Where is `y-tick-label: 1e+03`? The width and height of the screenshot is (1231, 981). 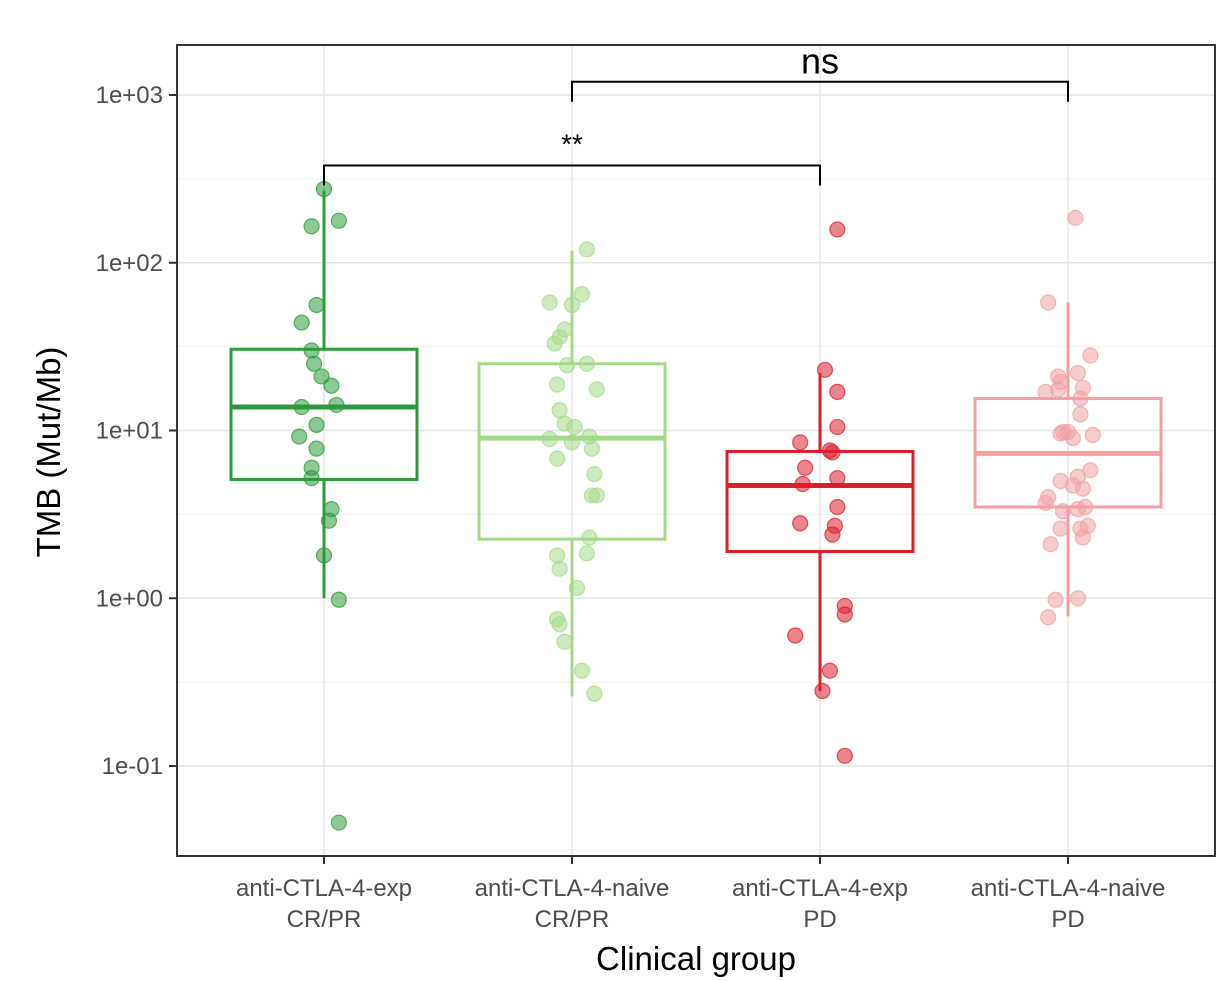 y-tick-label: 1e+03 is located at coordinates (129, 95).